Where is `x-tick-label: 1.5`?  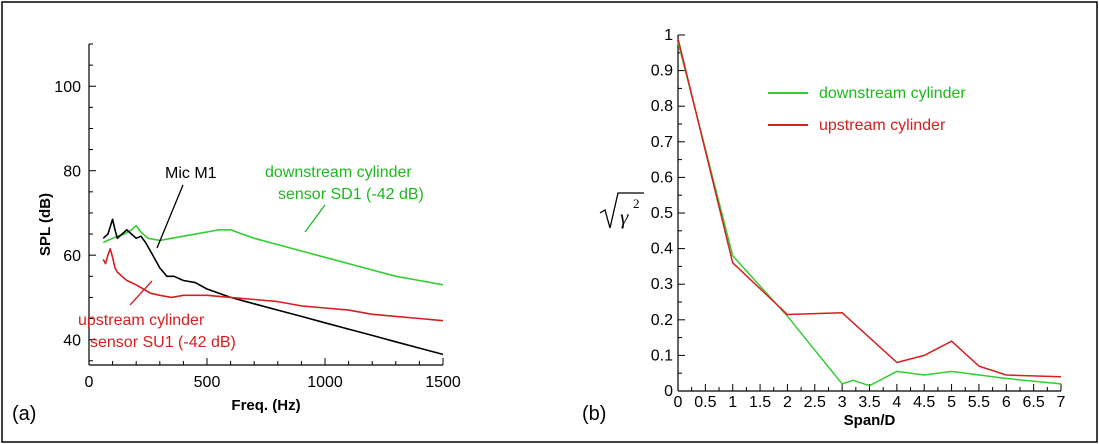 x-tick-label: 1.5 is located at coordinates (760, 402).